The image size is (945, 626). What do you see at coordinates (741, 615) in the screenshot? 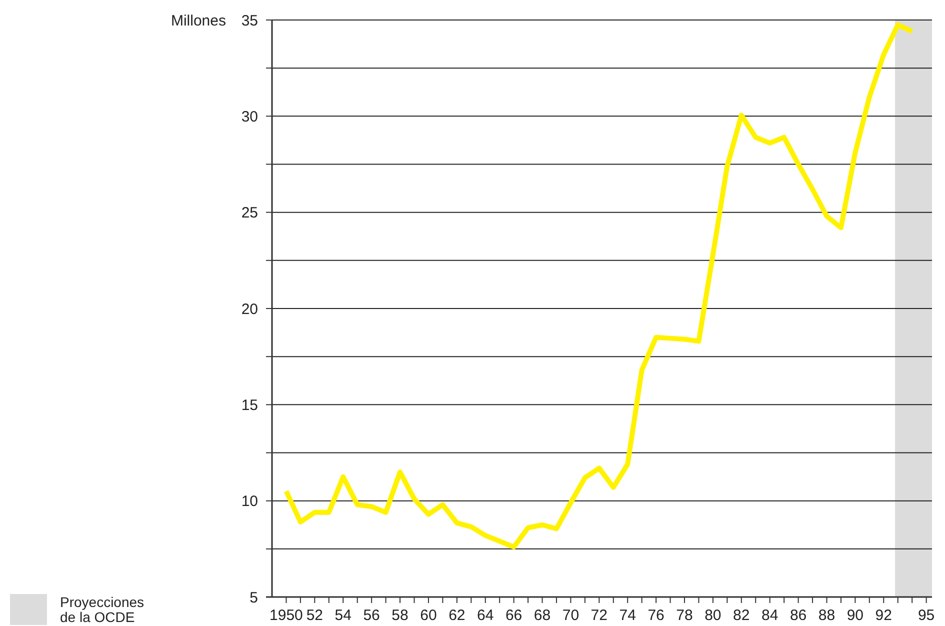
I see `x-tick-label: 82` at bounding box center [741, 615].